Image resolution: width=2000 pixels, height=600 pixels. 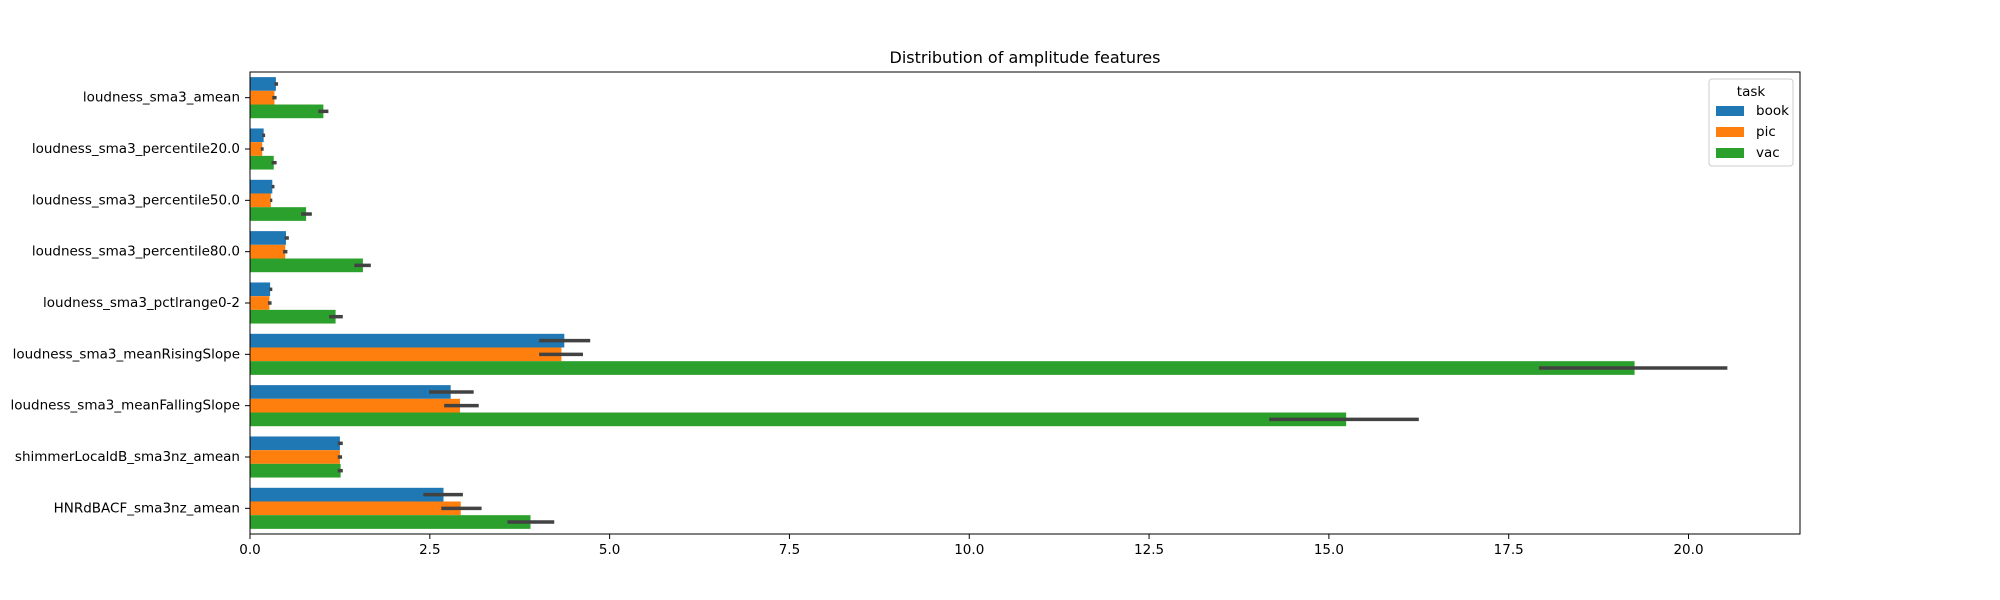 I want to click on x-tick-label: 0.0, so click(x=249, y=550).